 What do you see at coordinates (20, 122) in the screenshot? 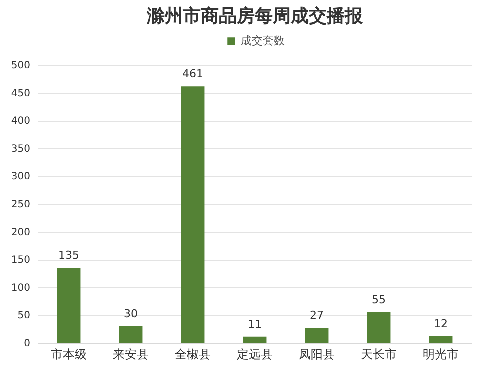
I see `y-tick-label: 400` at bounding box center [20, 122].